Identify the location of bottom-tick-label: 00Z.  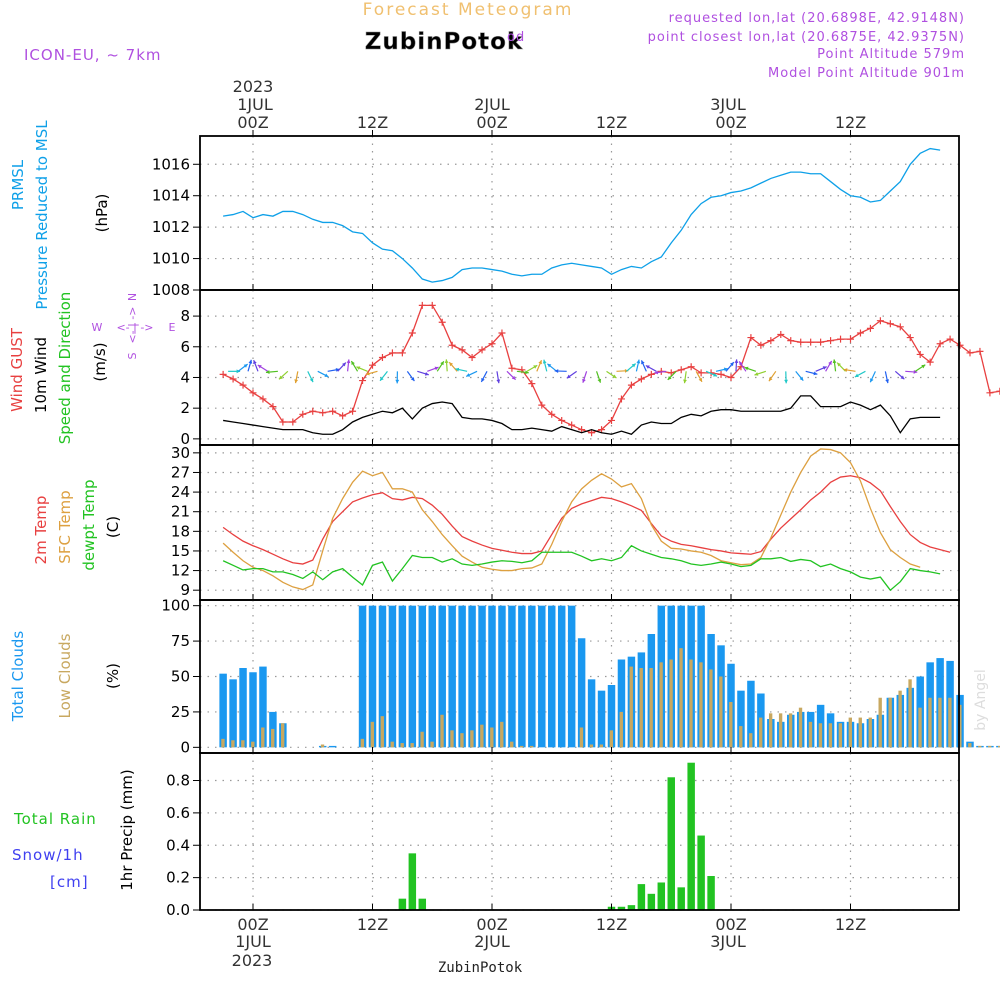
(491, 924).